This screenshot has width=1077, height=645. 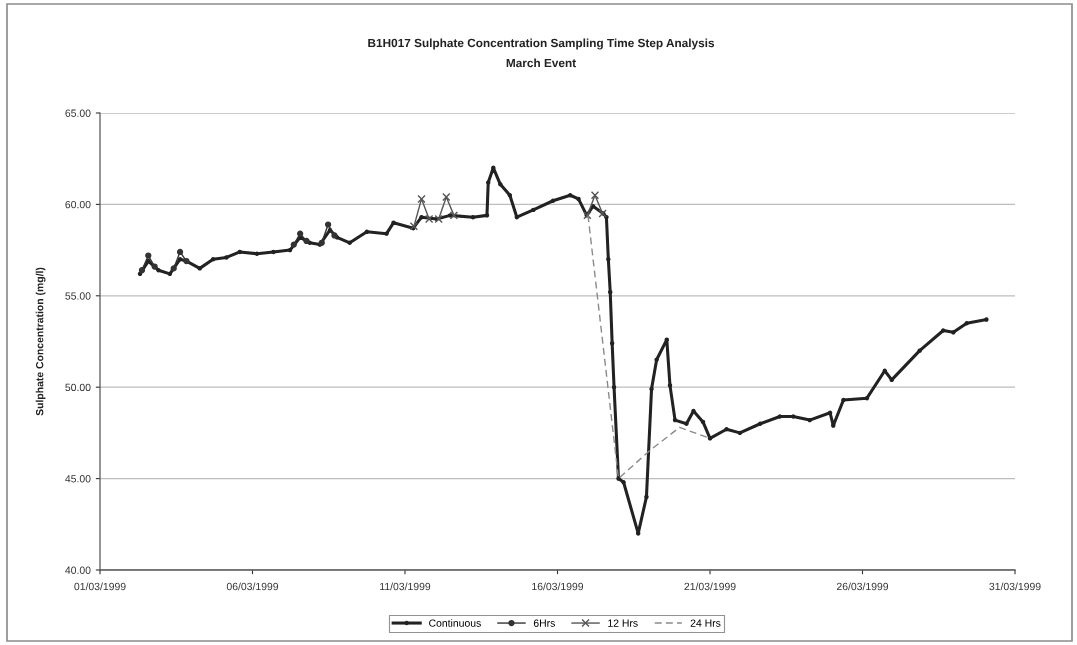 What do you see at coordinates (623, 623) in the screenshot?
I see `legend-label: 12 Hrs` at bounding box center [623, 623].